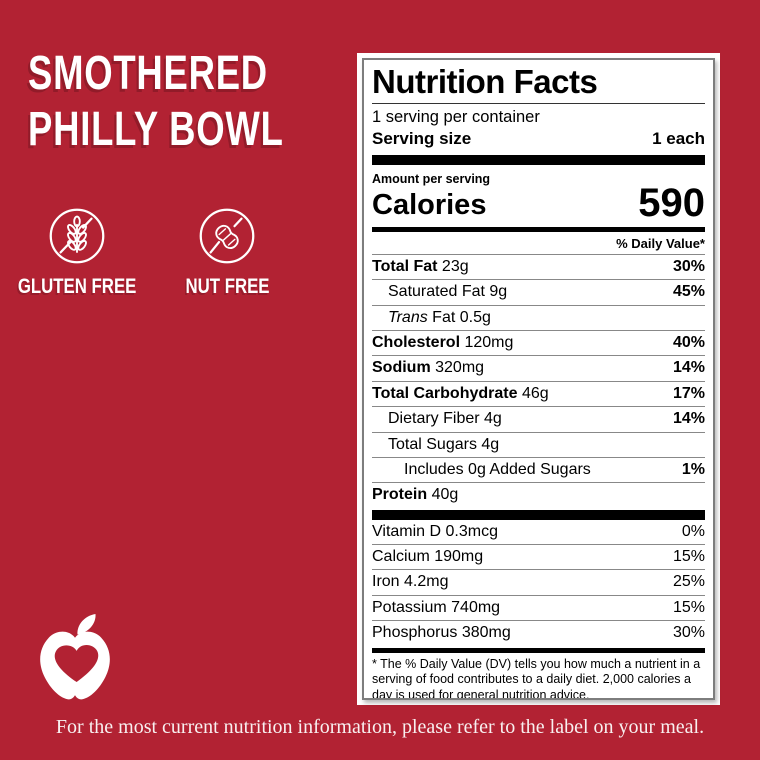  Describe the element at coordinates (444, 444) in the screenshot. I see `nutrient-name: Total Sugars 4g` at that location.